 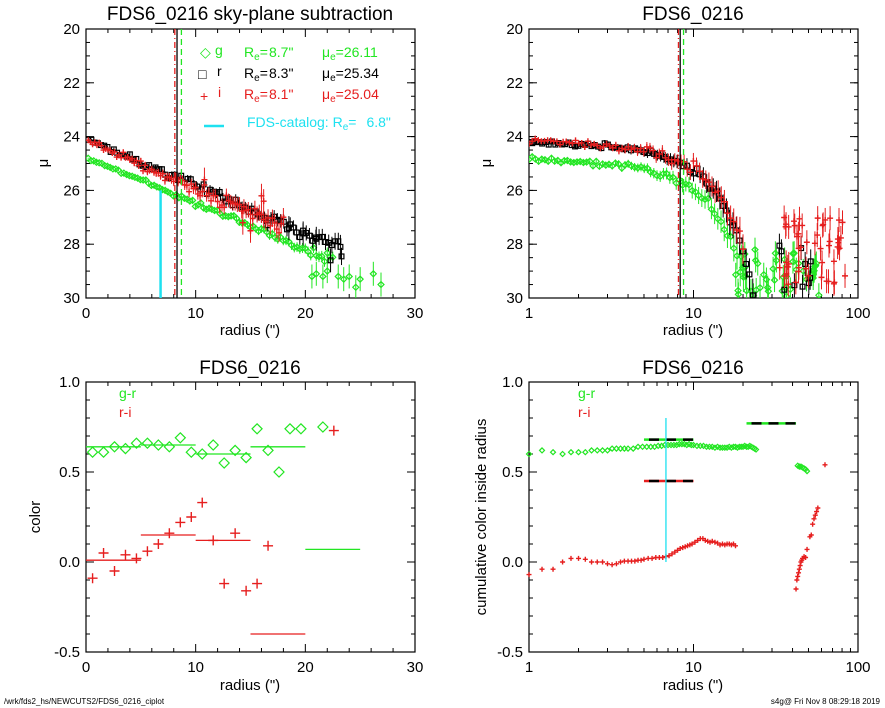 I want to click on x-tick-label: 0, so click(x=86, y=313).